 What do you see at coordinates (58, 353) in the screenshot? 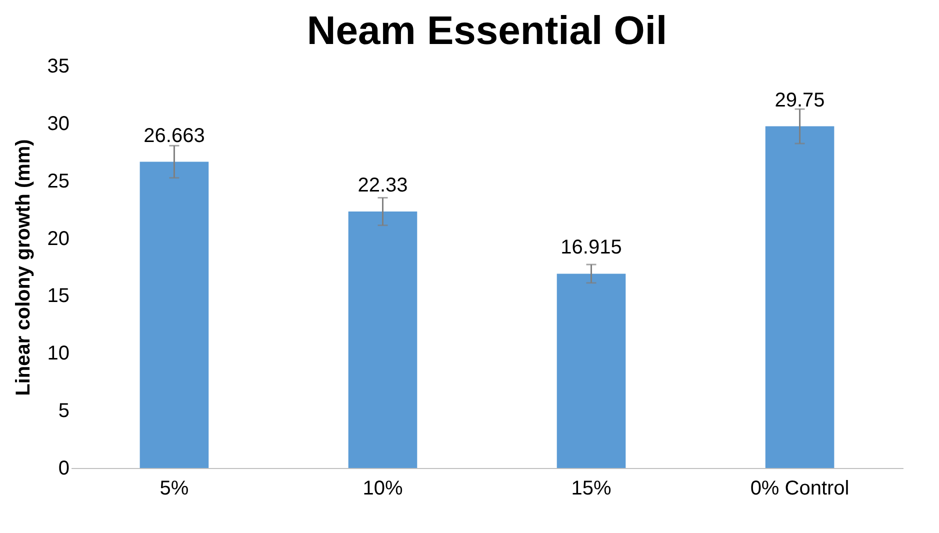
I see `y-tick-label: 10` at bounding box center [58, 353].